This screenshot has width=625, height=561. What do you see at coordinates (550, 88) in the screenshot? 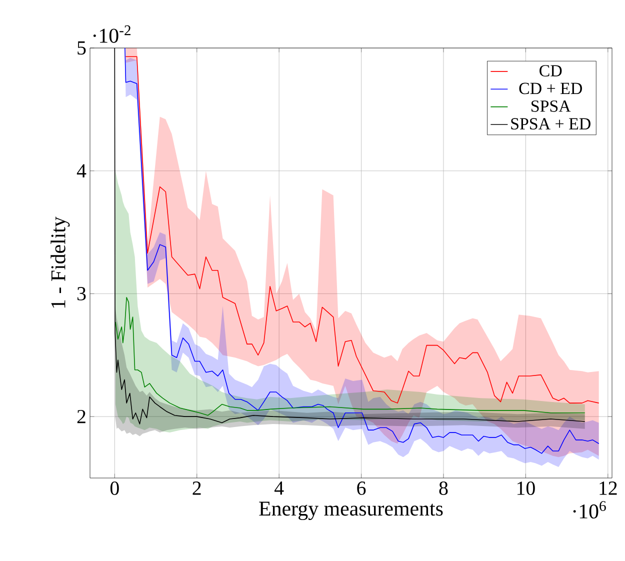
I see `legend-label: CD + ED` at bounding box center [550, 88].